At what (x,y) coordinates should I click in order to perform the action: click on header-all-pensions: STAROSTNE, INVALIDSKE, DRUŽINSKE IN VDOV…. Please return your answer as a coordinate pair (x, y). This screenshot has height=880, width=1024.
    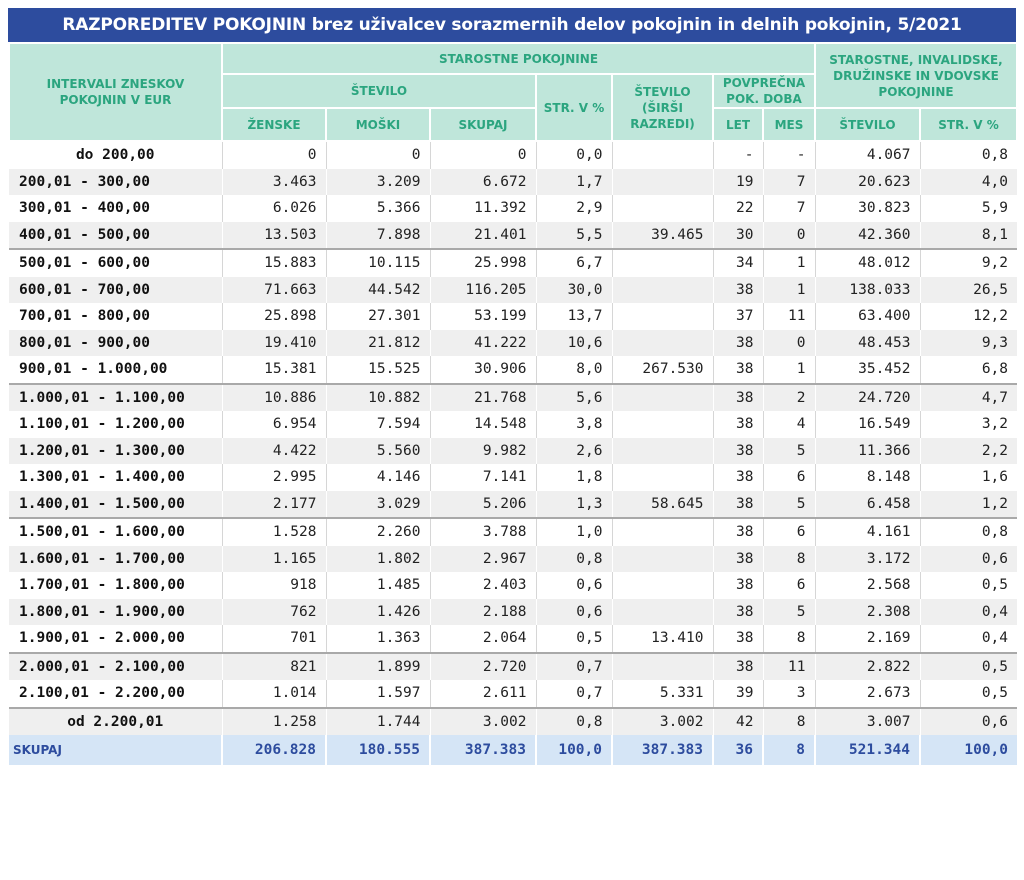
    Looking at the image, I should click on (916, 75).